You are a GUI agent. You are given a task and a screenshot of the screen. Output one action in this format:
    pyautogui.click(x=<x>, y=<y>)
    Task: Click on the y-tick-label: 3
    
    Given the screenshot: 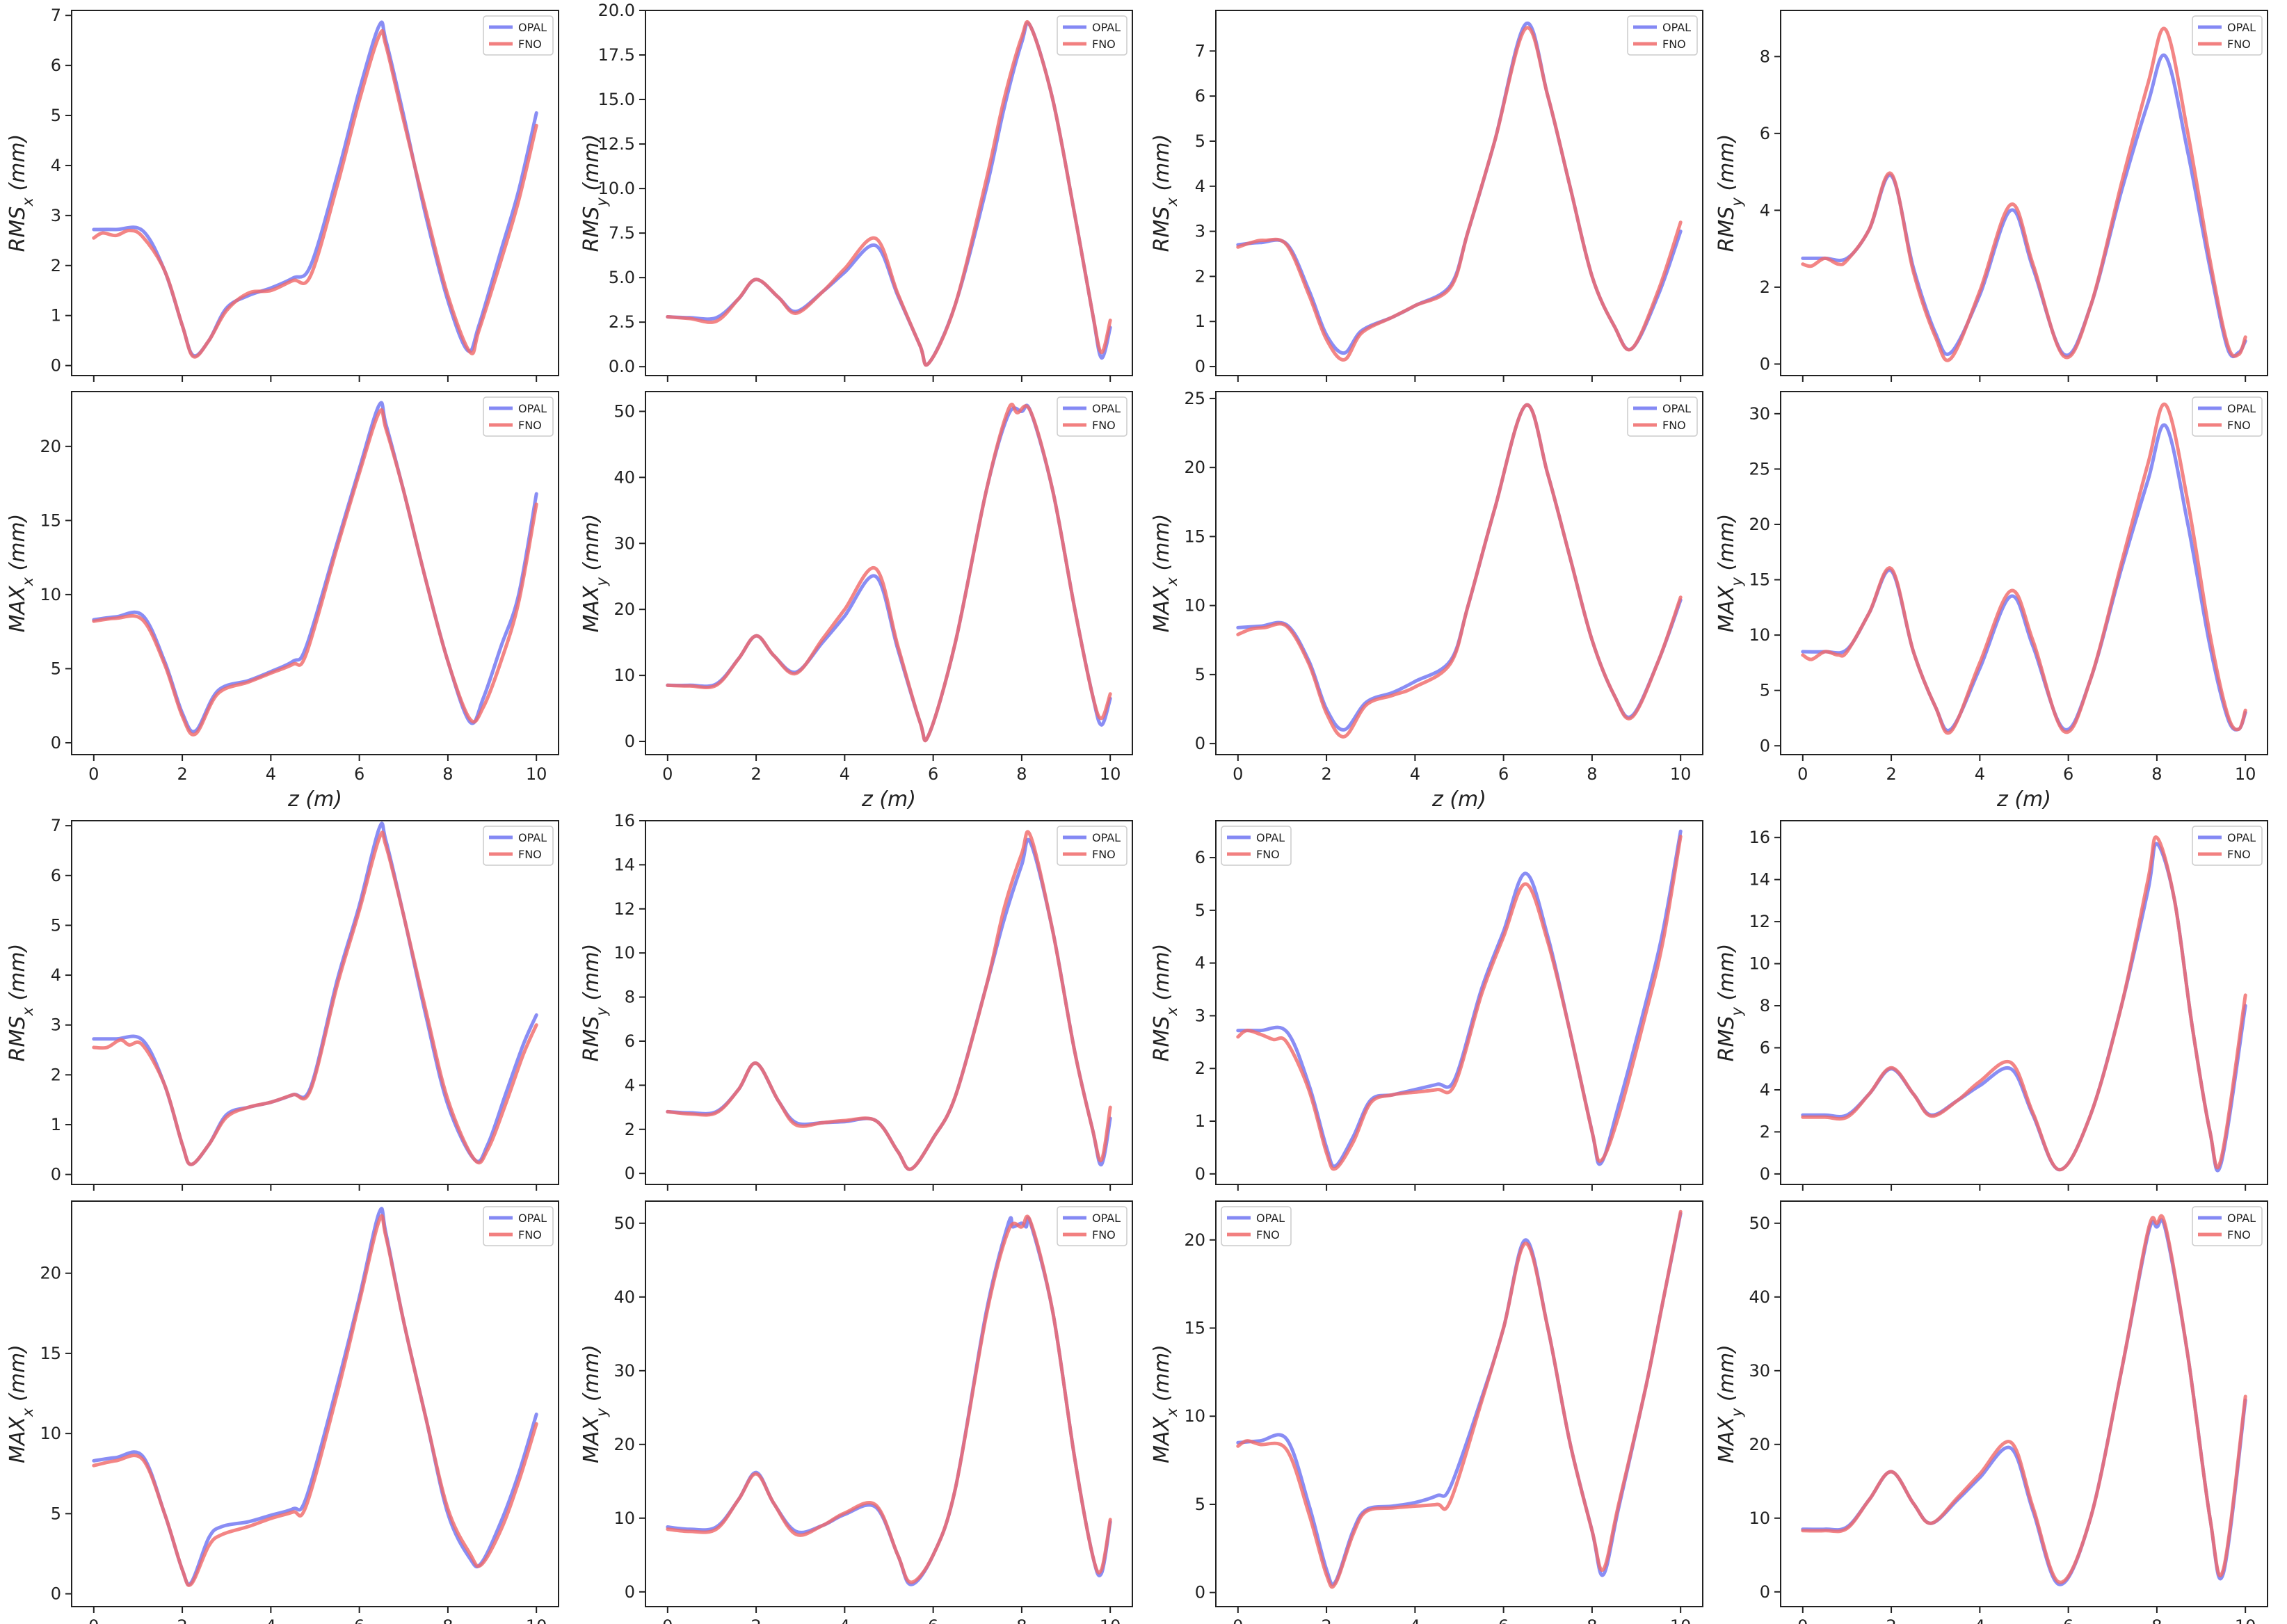 What is the action you would take?
    pyautogui.click(x=56, y=1025)
    